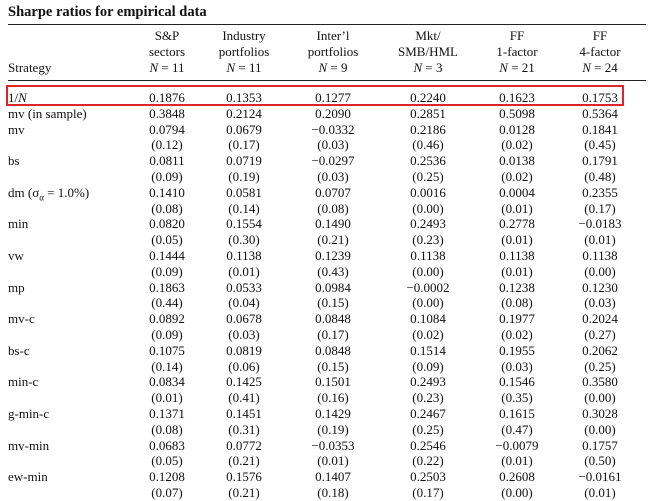  Describe the element at coordinates (333, 492) in the screenshot. I see `pvalue-cell: (0.18)` at that location.